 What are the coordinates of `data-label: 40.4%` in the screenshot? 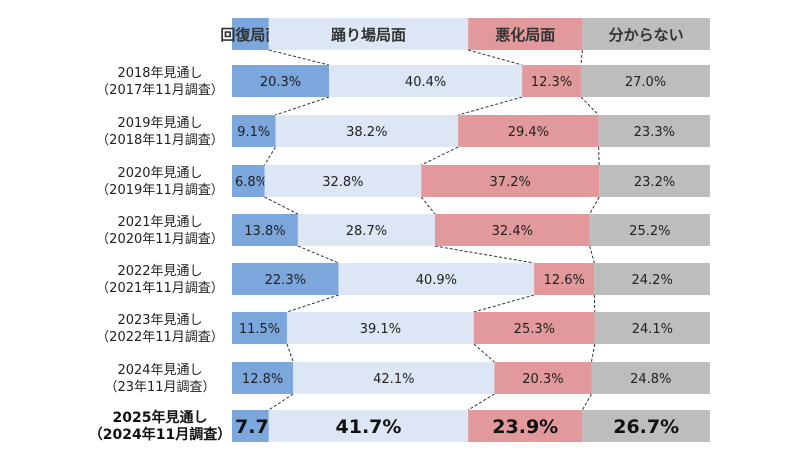 It's located at (425, 82).